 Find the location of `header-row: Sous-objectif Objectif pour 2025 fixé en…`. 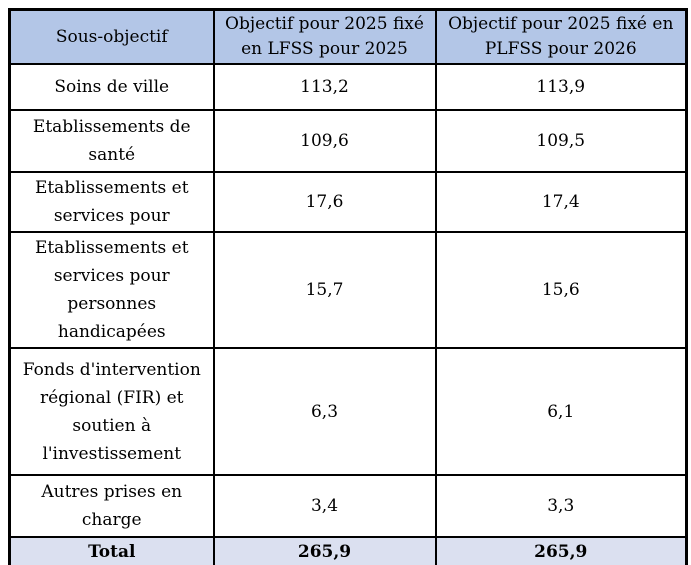

header-row: Sous-objectif Objectif pour 2025 fixé en… is located at coordinates (348, 36).